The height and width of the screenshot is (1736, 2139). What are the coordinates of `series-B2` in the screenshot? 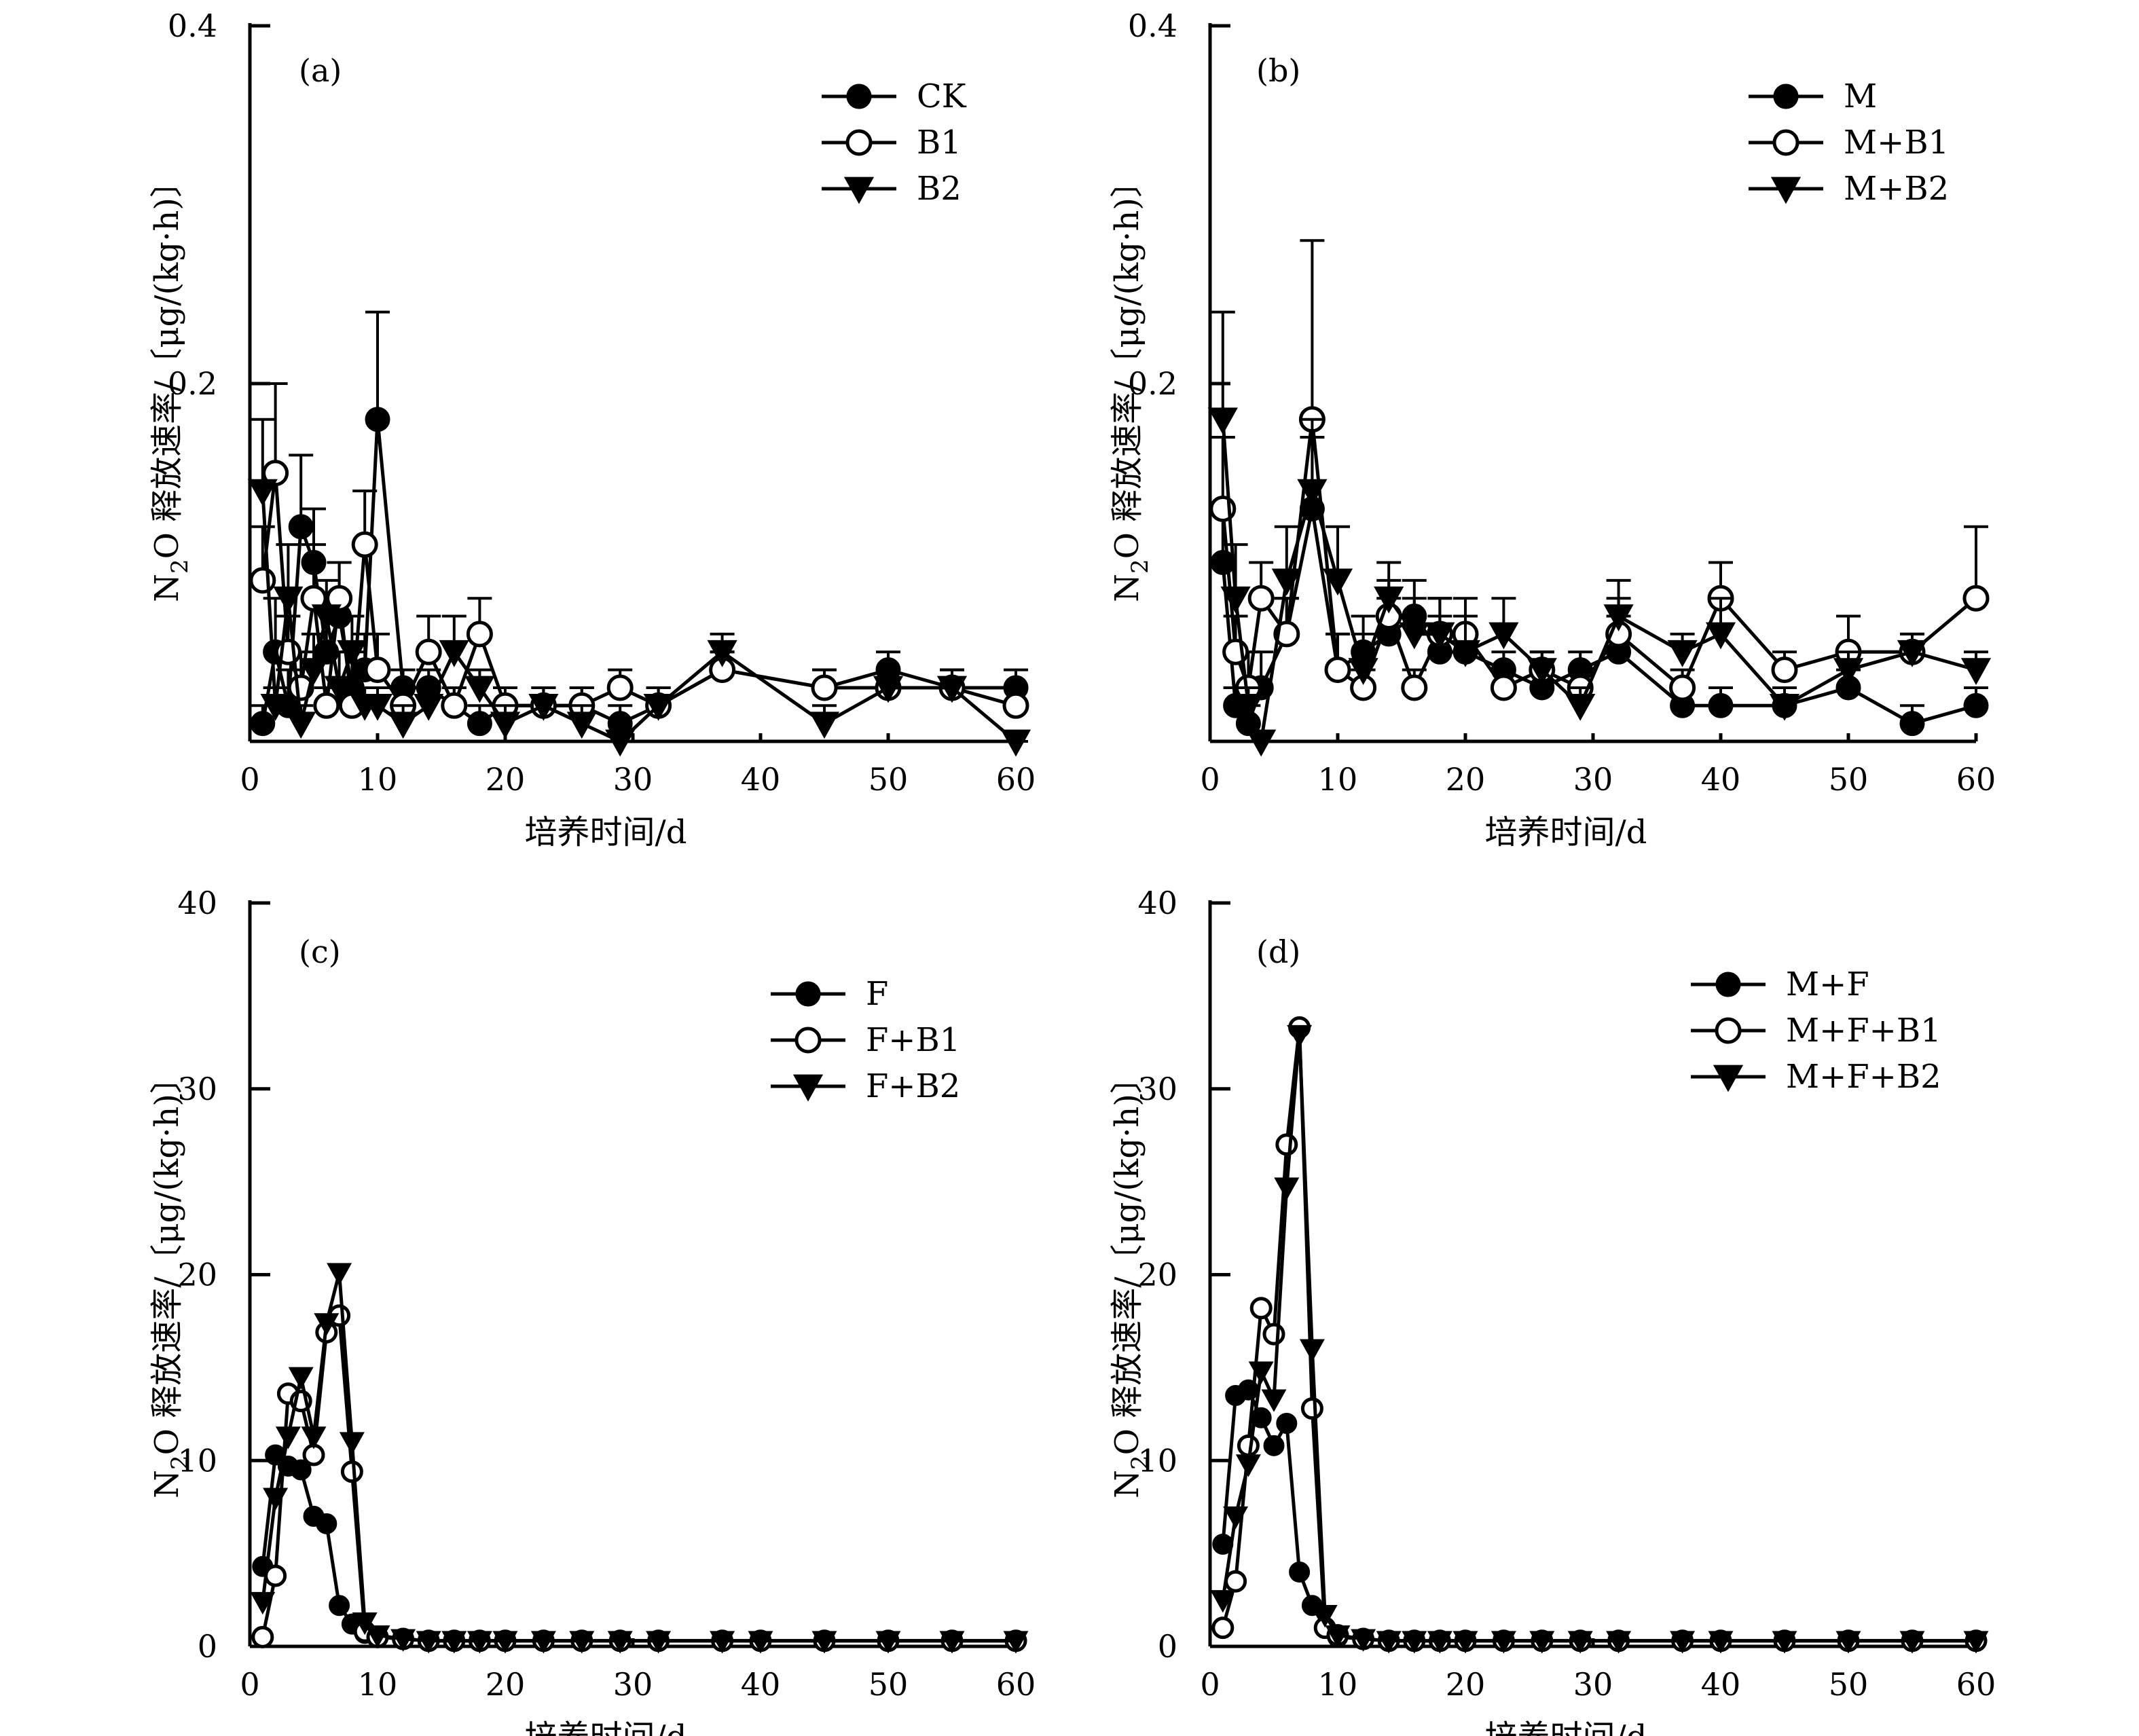 It's located at (639, 588).